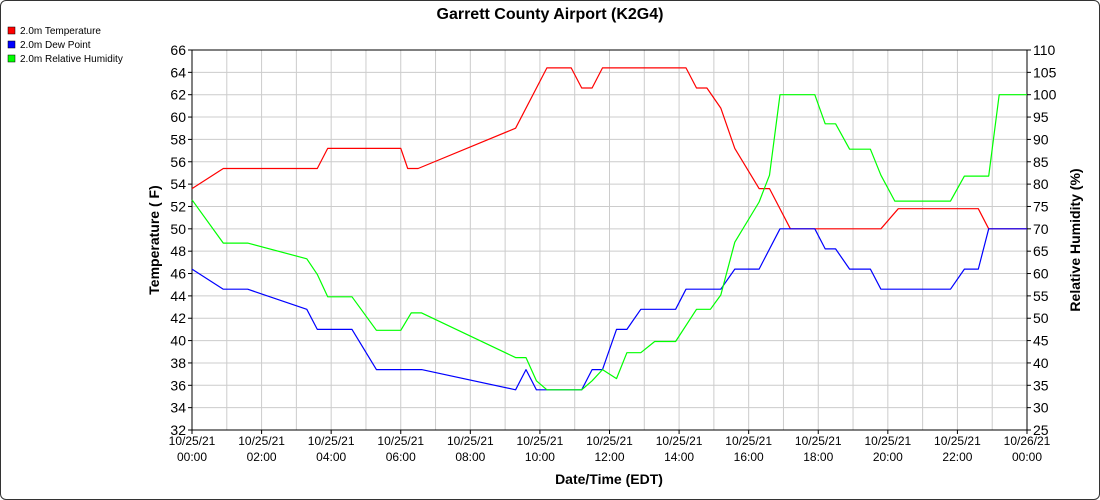 The height and width of the screenshot is (500, 1100). What do you see at coordinates (178, 206) in the screenshot?
I see `y-tick-label: 52` at bounding box center [178, 206].